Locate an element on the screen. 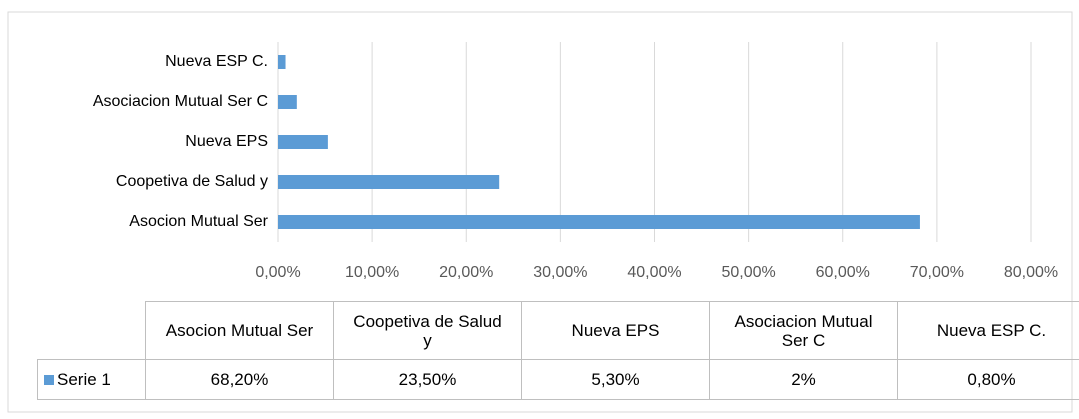 Image resolution: width=1079 pixels, height=419 pixels. x-tick-label: 70,00% is located at coordinates (937, 272).